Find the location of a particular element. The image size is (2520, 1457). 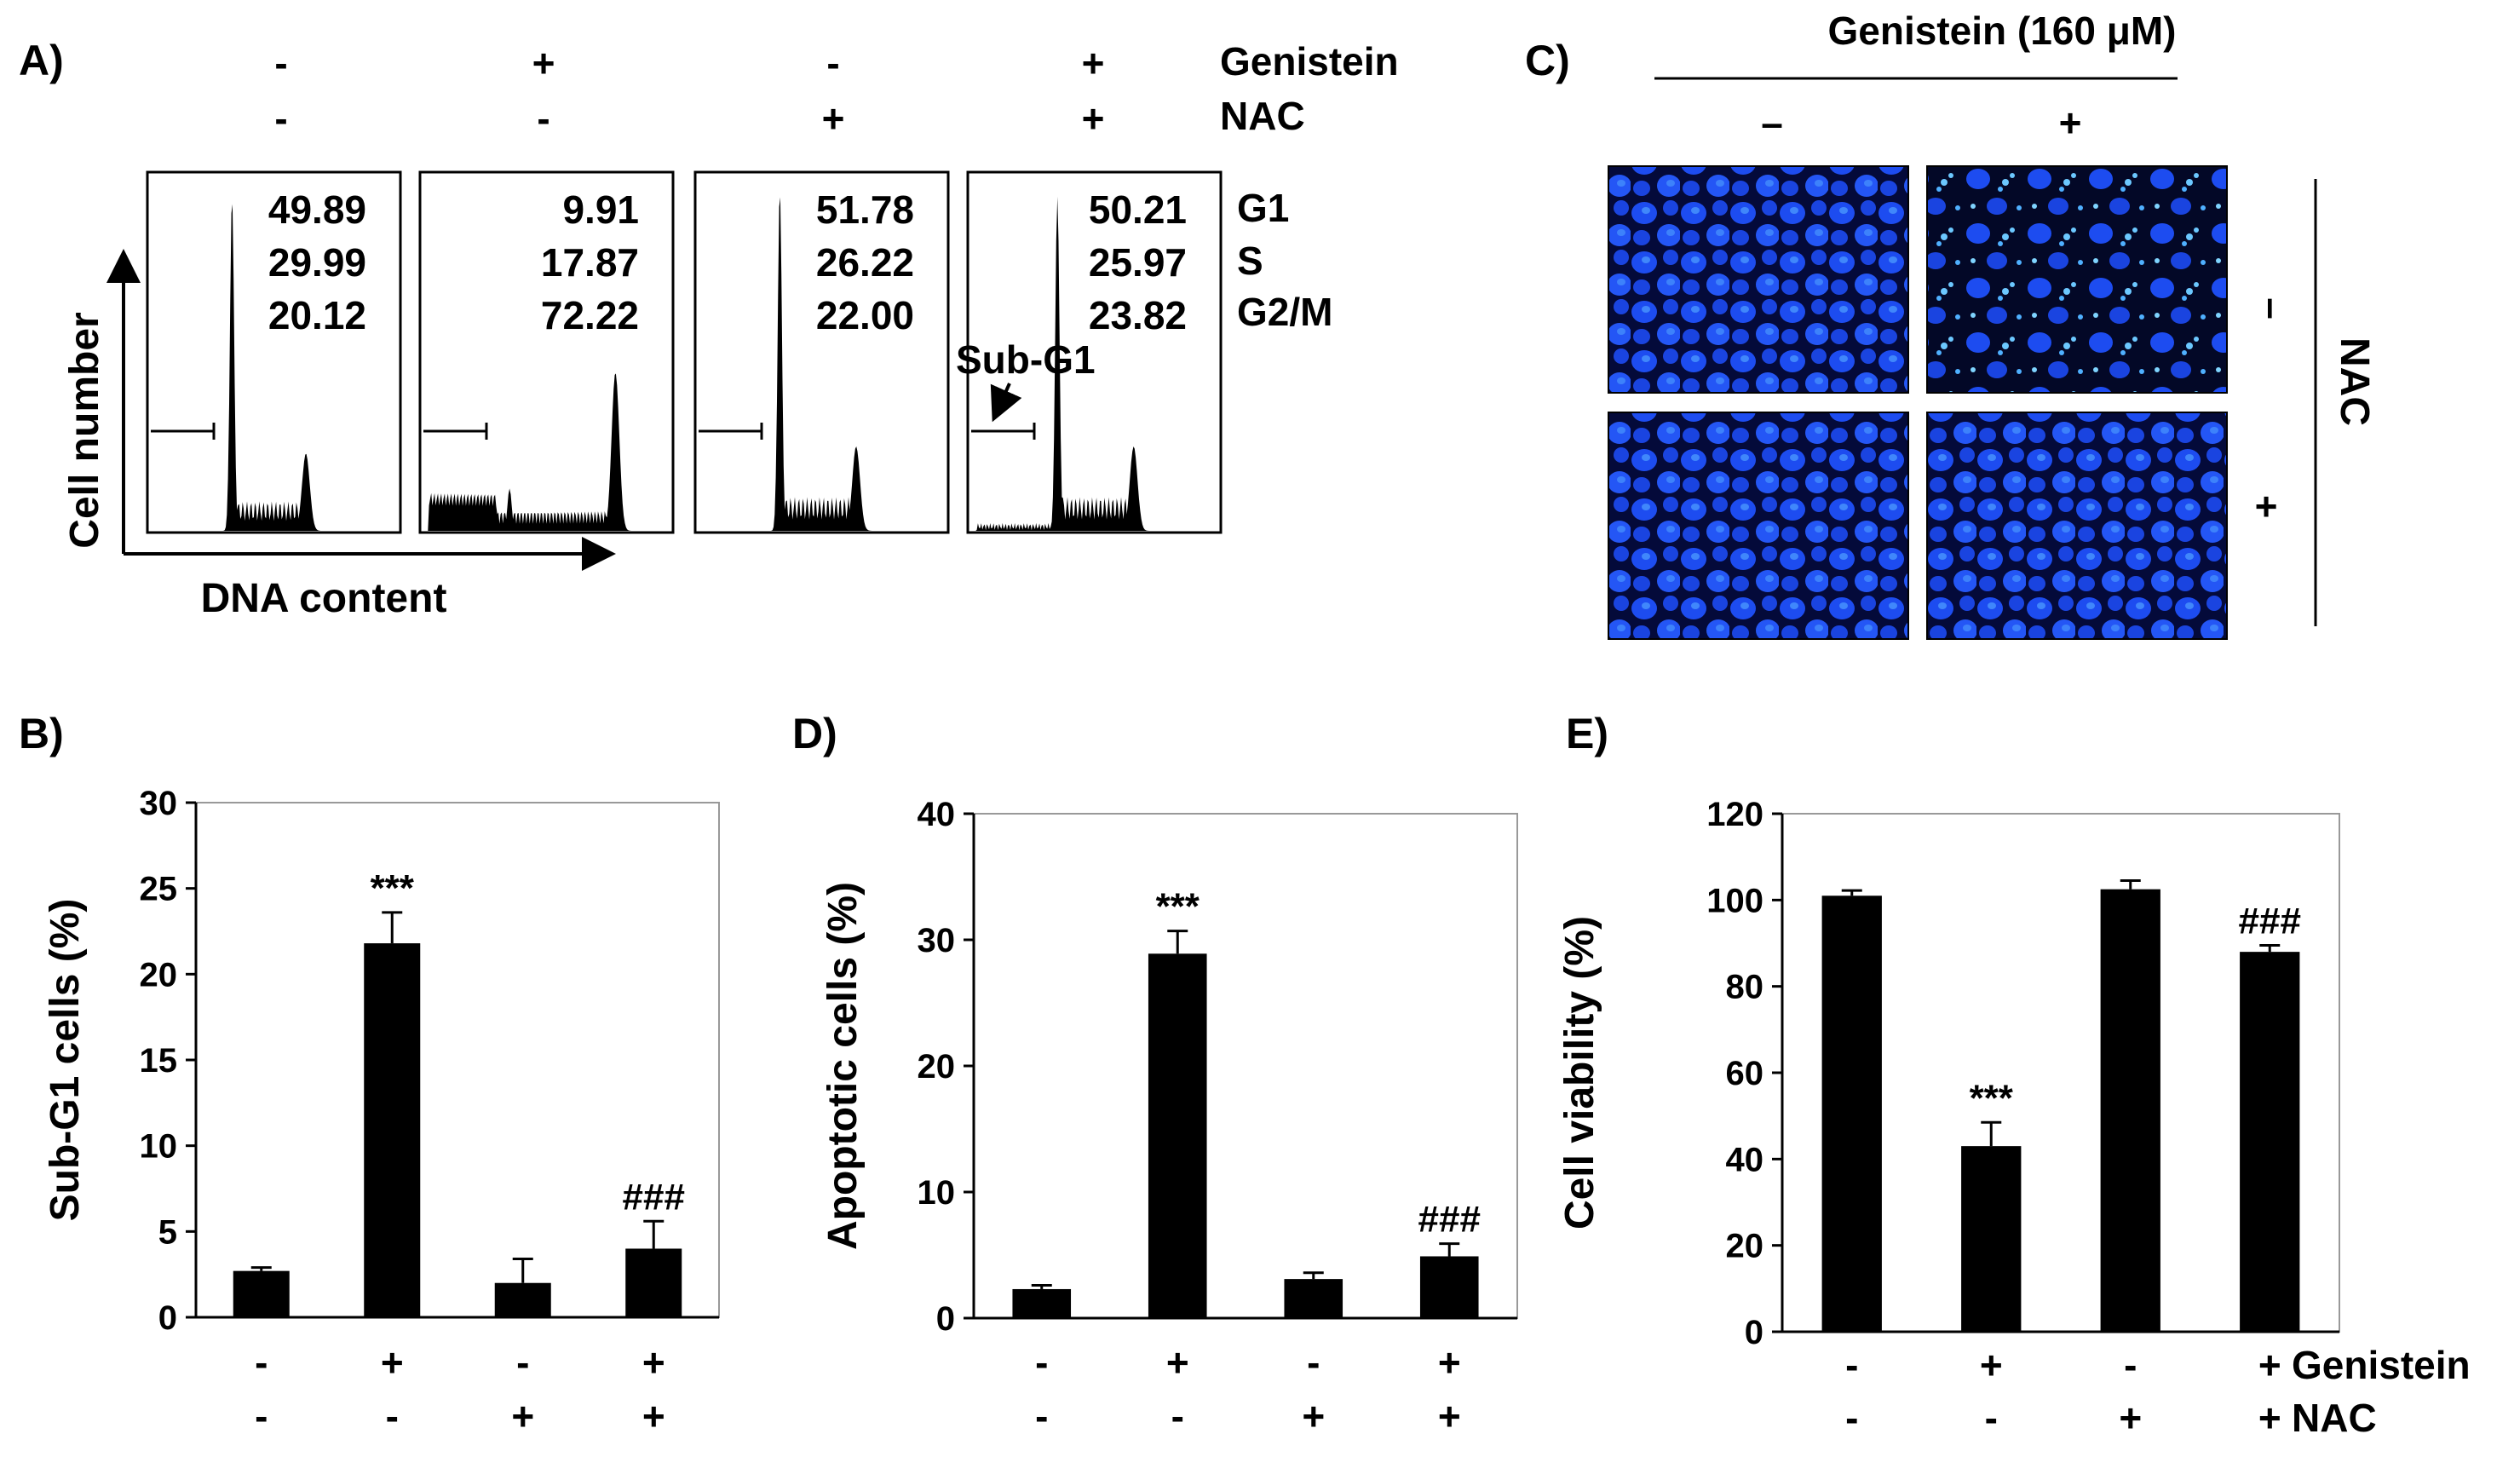

panel-c-col-sign-minus: – is located at coordinates (1772, 123).